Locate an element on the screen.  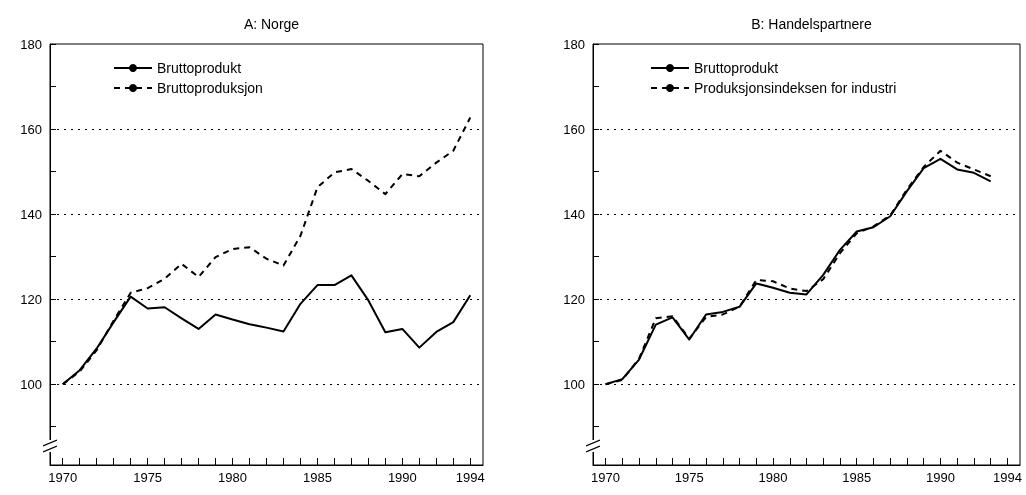
chart-title: A: Norge is located at coordinates (271, 24).